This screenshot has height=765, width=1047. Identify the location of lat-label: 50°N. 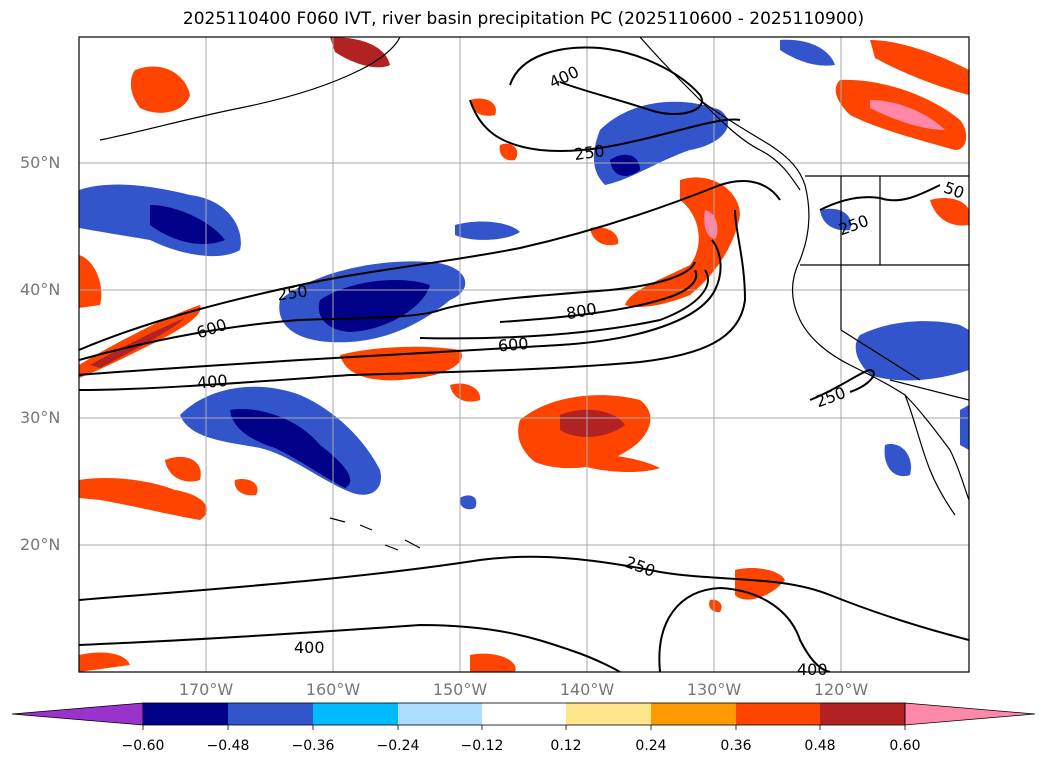
(40, 162).